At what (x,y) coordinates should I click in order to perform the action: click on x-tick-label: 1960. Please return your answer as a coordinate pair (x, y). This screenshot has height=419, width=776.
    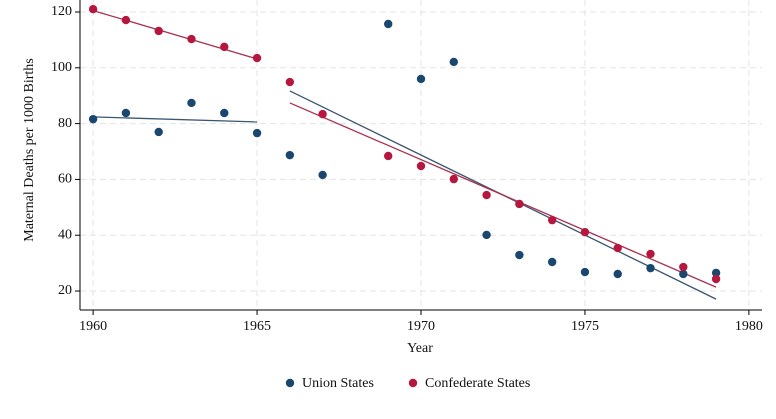
    Looking at the image, I should click on (93, 326).